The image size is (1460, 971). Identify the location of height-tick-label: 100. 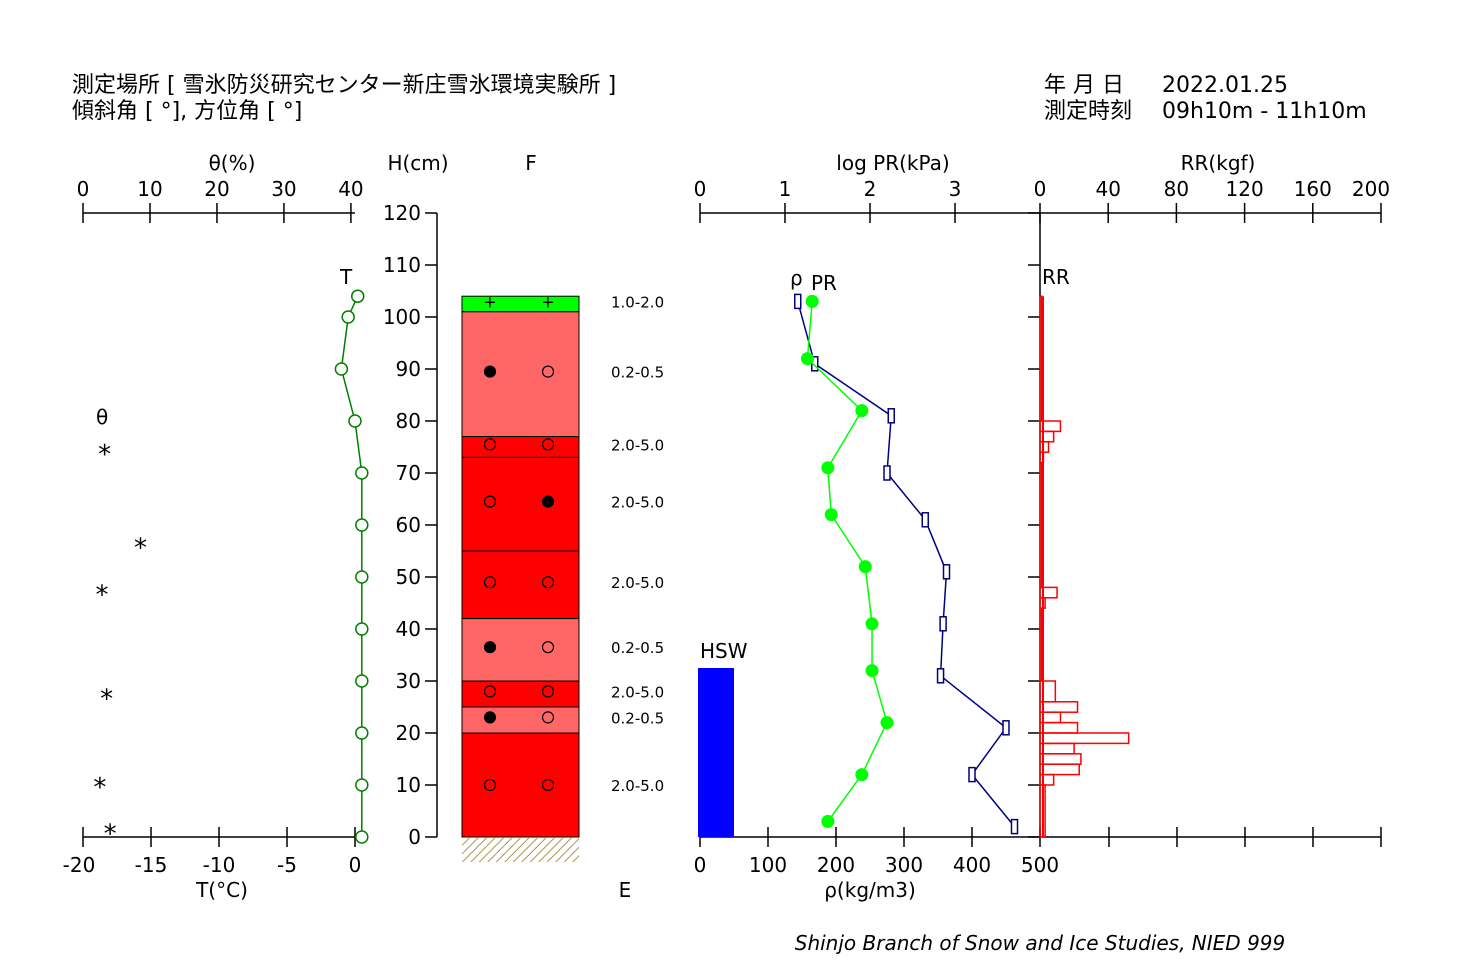
(402, 317).